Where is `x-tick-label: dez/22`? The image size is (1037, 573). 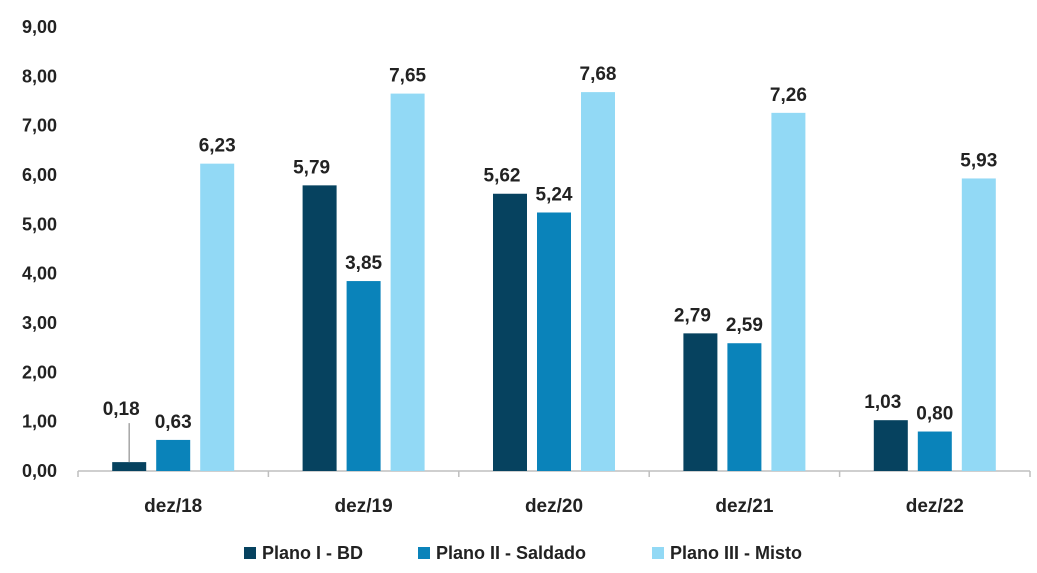
x-tick-label: dez/22 is located at coordinates (935, 506).